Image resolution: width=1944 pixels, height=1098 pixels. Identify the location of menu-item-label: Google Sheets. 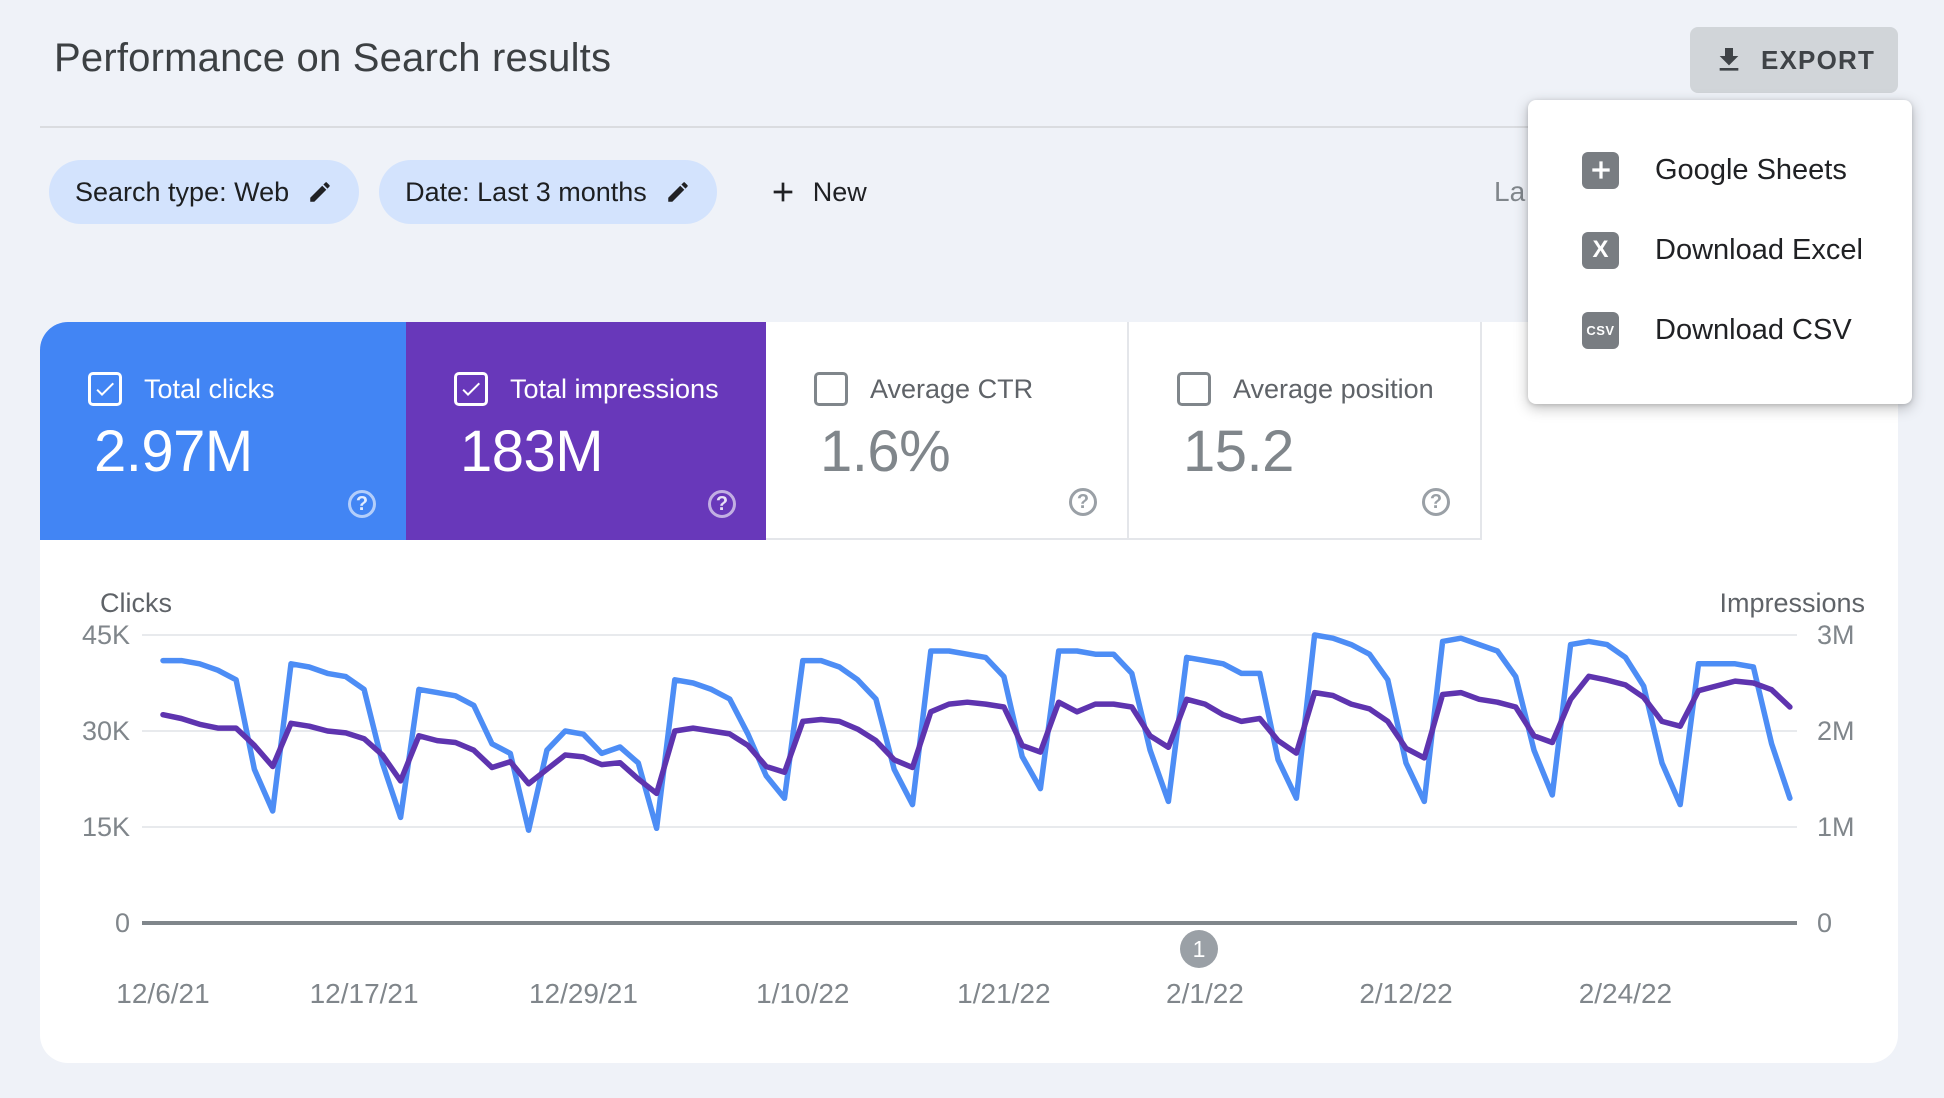
(1751, 169).